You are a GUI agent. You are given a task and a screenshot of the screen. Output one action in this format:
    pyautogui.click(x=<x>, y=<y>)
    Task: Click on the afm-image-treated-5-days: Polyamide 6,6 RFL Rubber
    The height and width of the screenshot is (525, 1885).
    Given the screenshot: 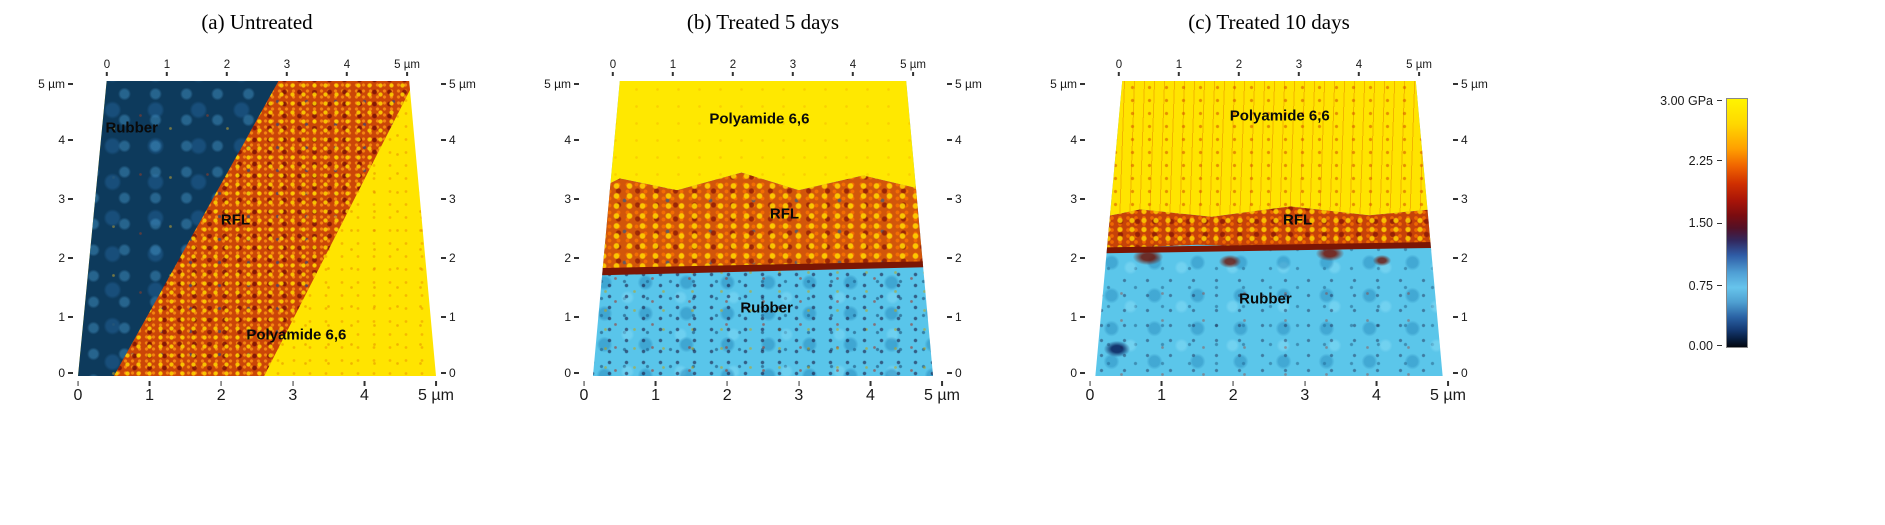 What is the action you would take?
    pyautogui.click(x=763, y=228)
    